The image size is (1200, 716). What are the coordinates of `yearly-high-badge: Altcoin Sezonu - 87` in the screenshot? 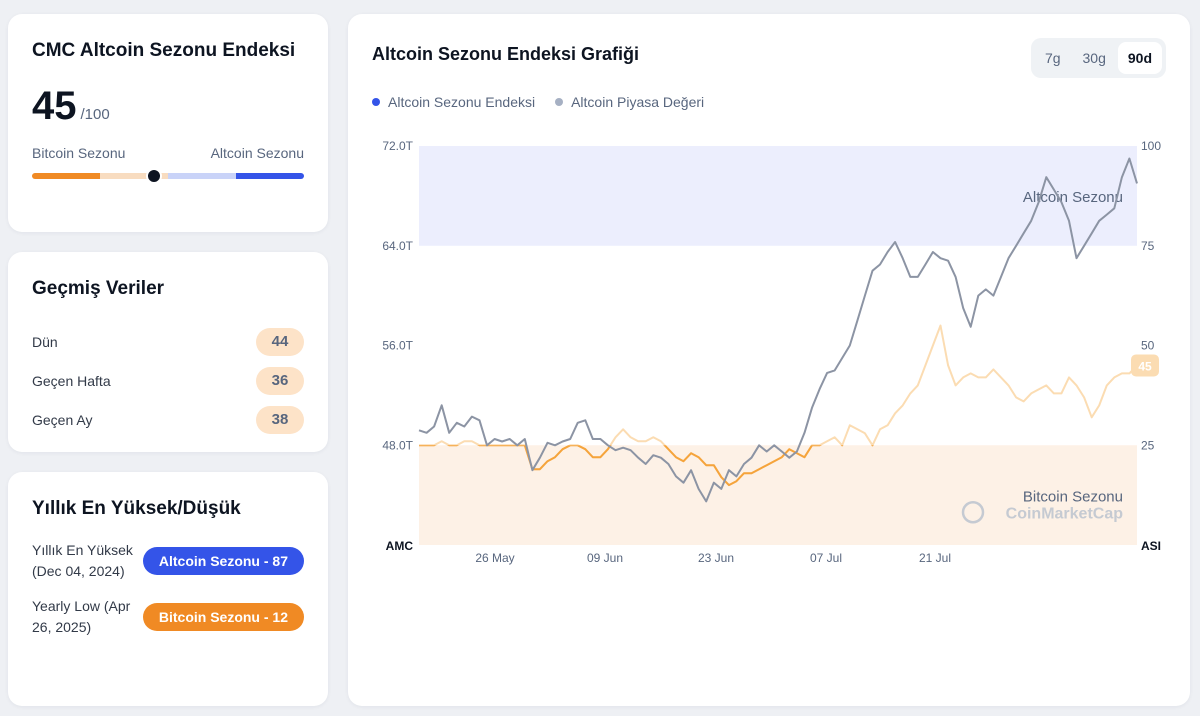 It's located at (223, 561).